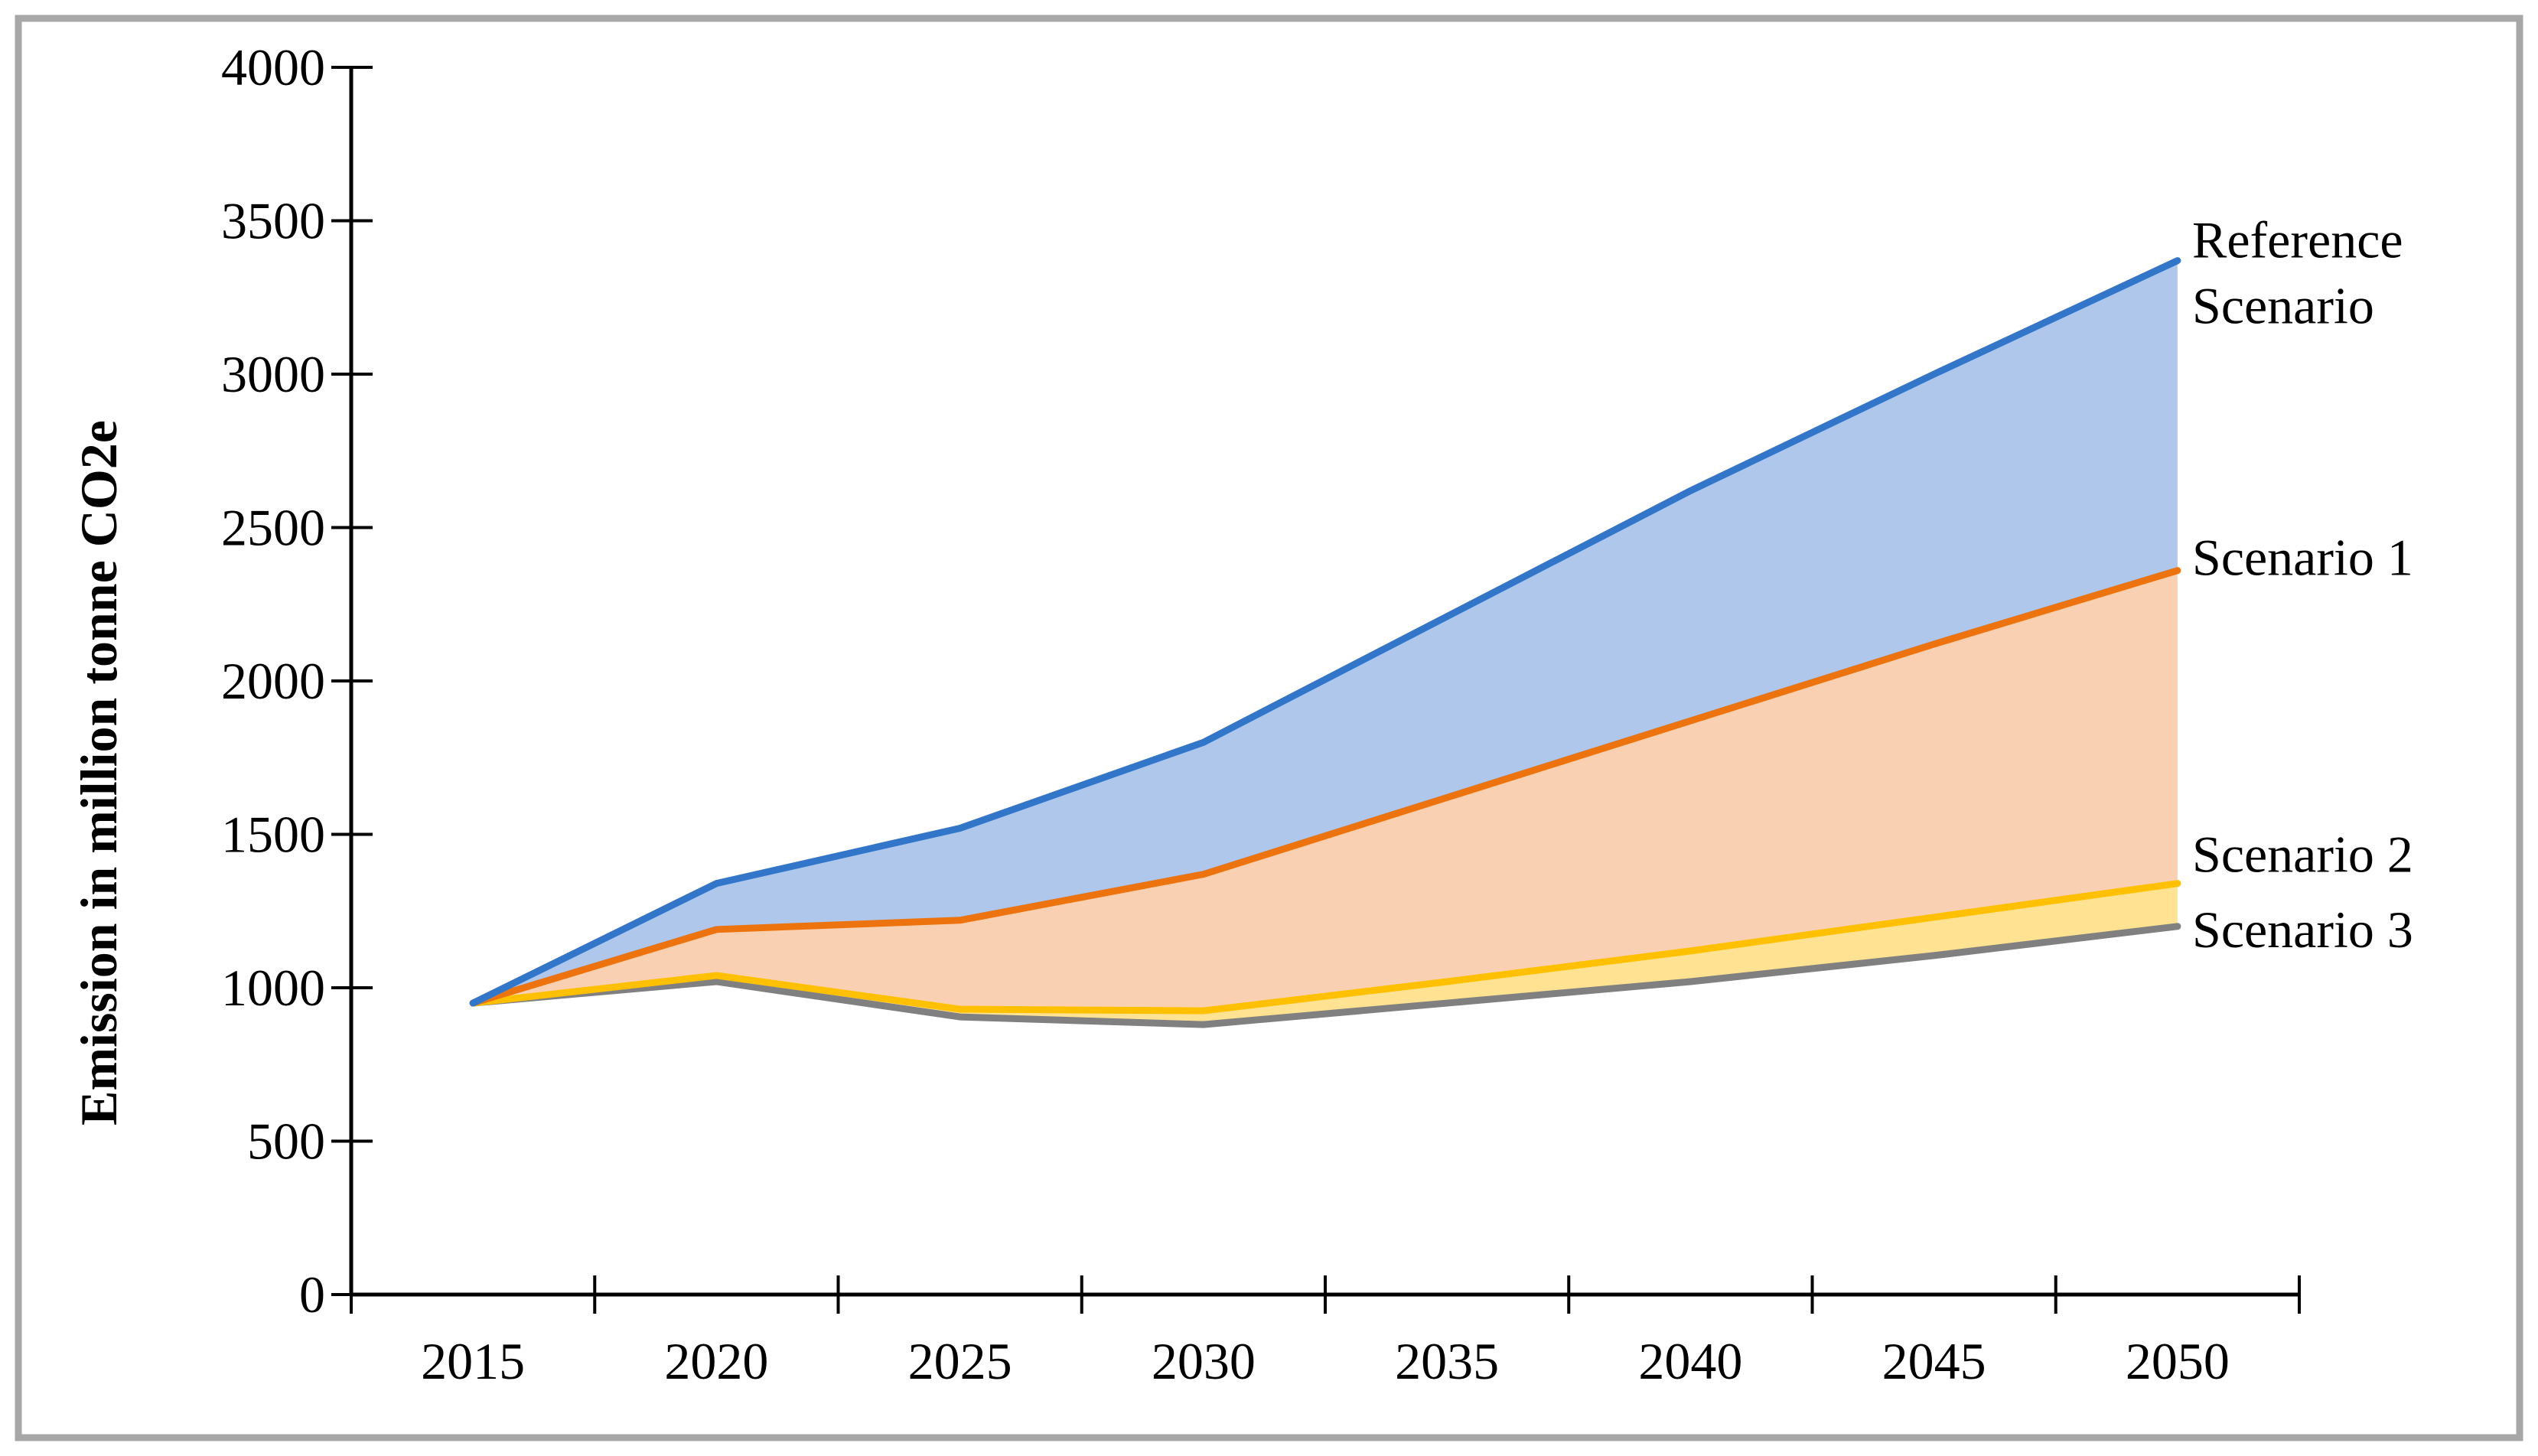 The width and height of the screenshot is (2538, 1456). I want to click on y-axis-tick-labels: 0 500 1000 1500 2000 2500 3000 3500 4000, so click(273, 681).